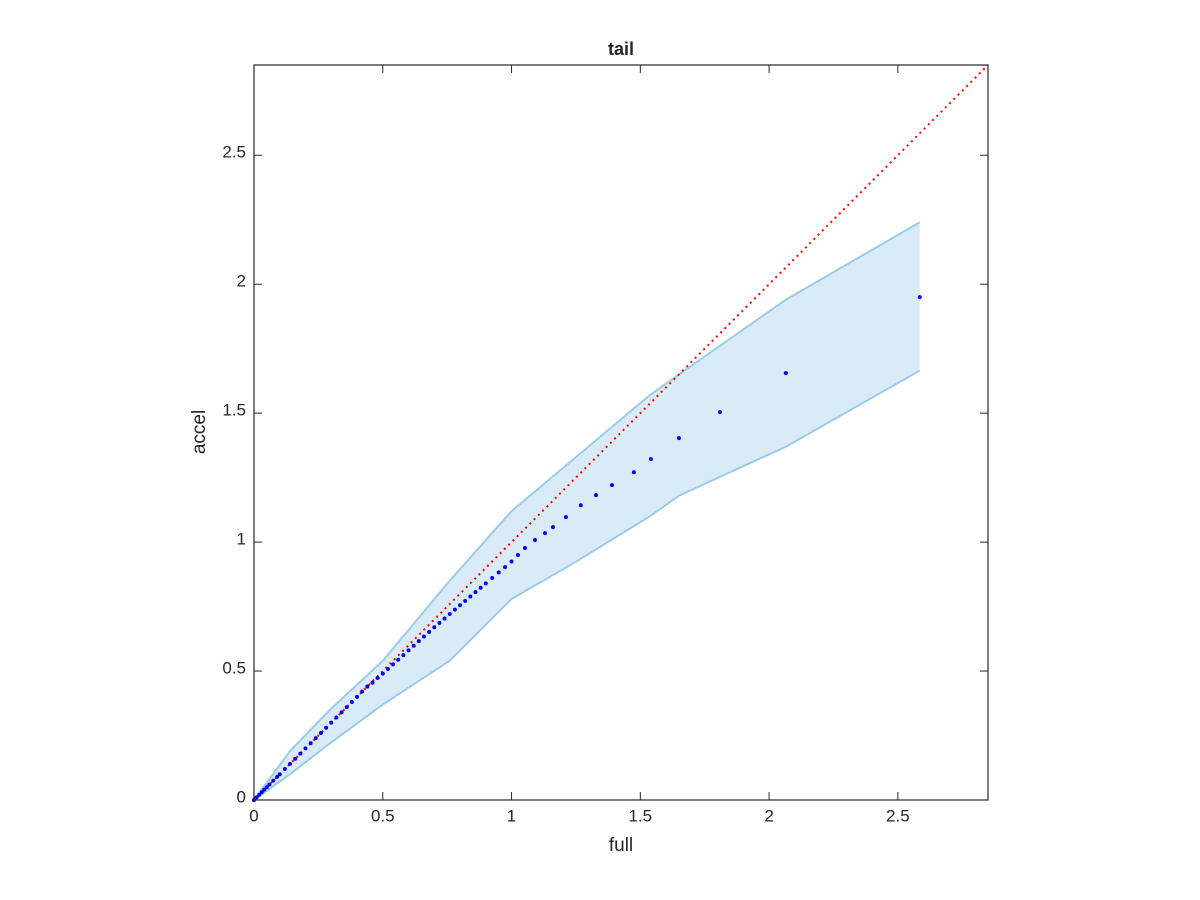 The width and height of the screenshot is (1200, 900). What do you see at coordinates (640, 815) in the screenshot?
I see `x-tick-label: 1.5` at bounding box center [640, 815].